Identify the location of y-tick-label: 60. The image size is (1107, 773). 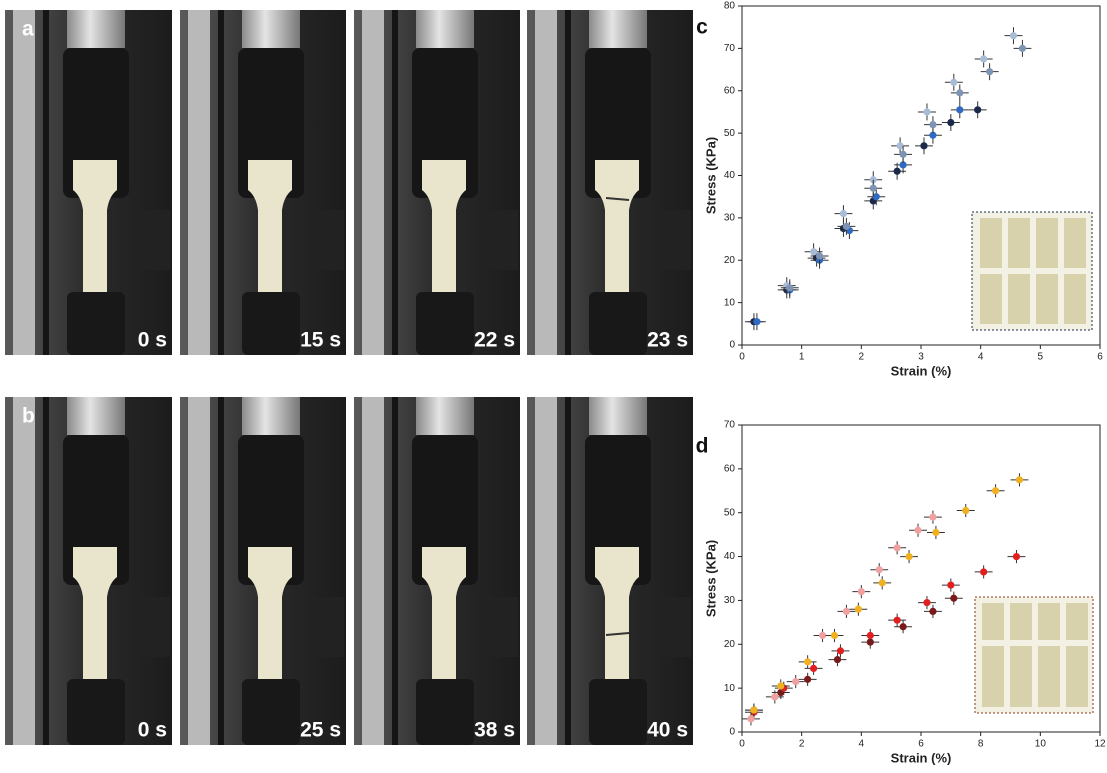
(730, 468).